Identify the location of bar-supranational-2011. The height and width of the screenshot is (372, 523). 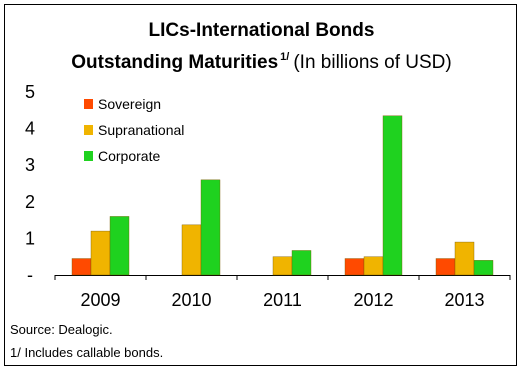
(282, 266).